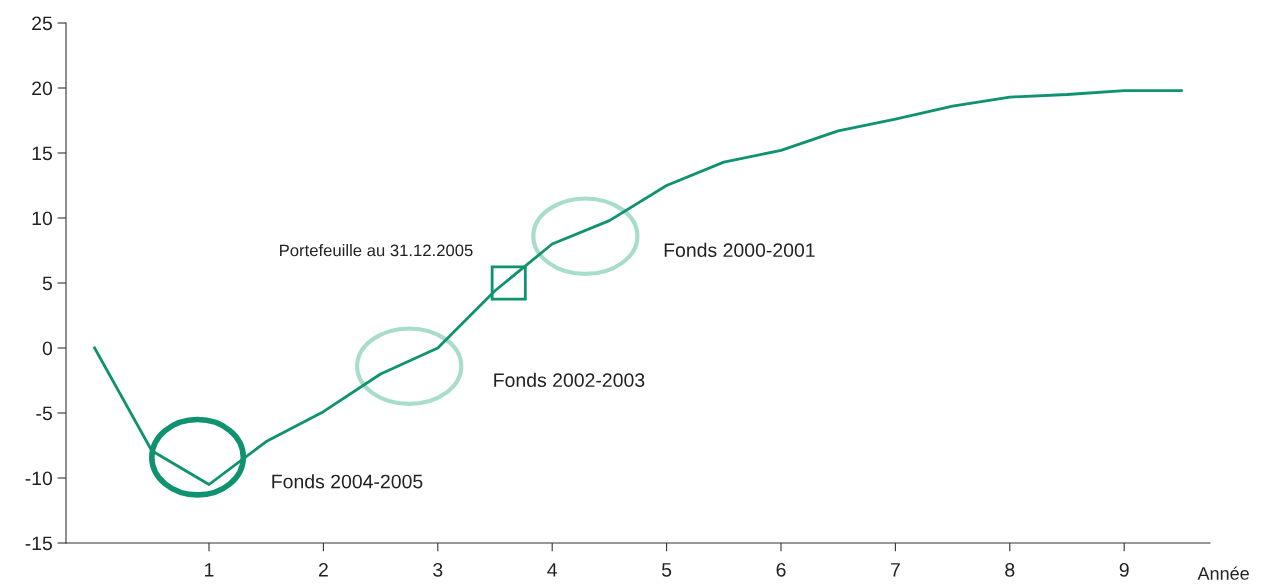 The image size is (1267, 587). I want to click on x-tick-label: 5, so click(666, 570).